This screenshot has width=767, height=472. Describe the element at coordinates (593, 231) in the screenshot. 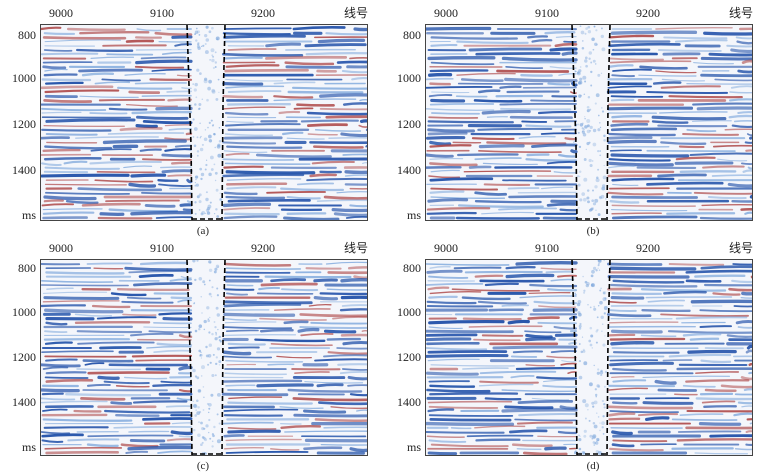

I see `panel-caption: (b)` at that location.